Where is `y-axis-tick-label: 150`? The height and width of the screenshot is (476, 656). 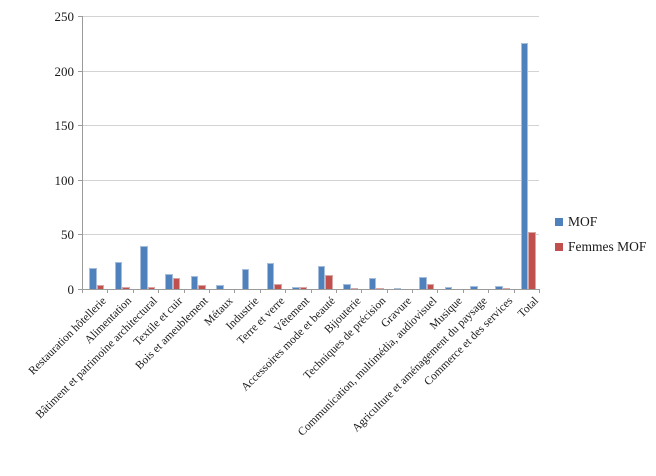
y-axis-tick-label: 150 is located at coordinates (64, 125).